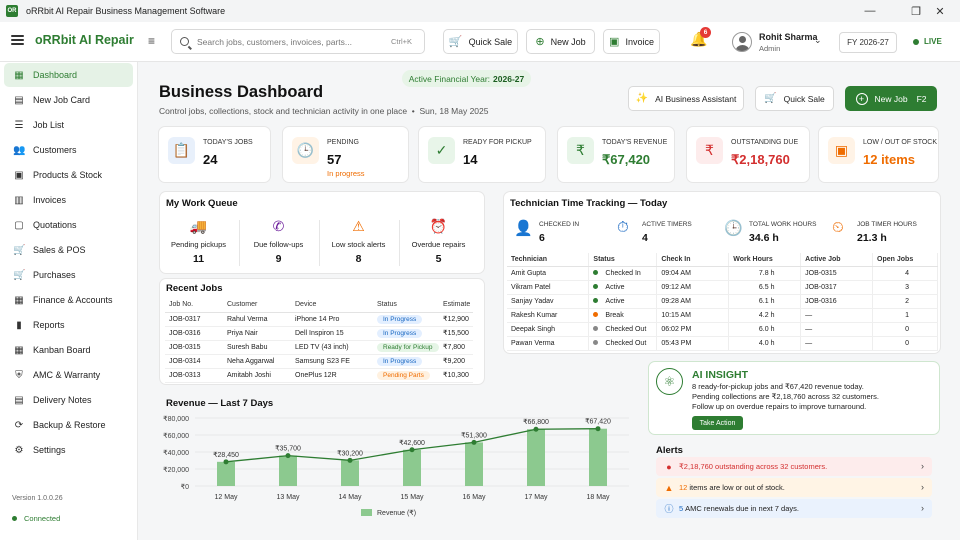 The image size is (960, 540). I want to click on kpi-card: 🕒 Pending 57 In progress, so click(345, 154).